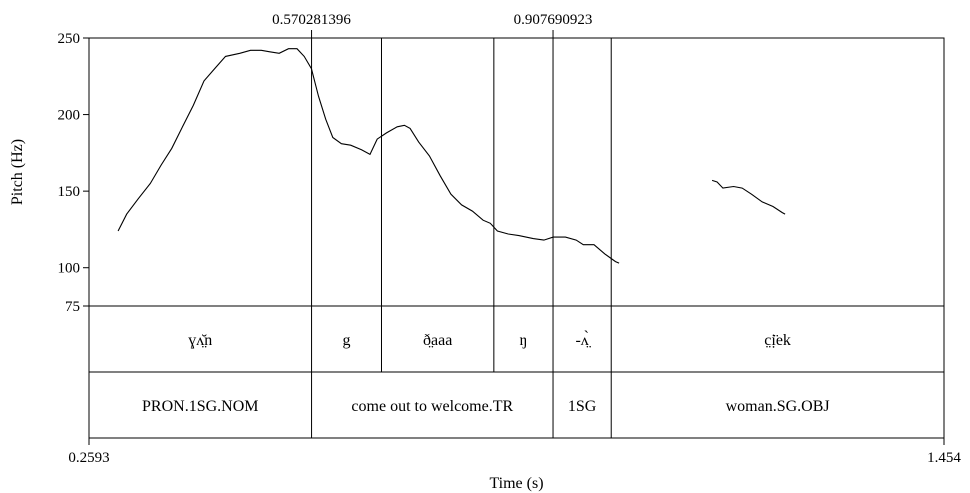 The image size is (970, 493). Describe the element at coordinates (88, 458) in the screenshot. I see `x-tick-label: 0.2593` at that location.